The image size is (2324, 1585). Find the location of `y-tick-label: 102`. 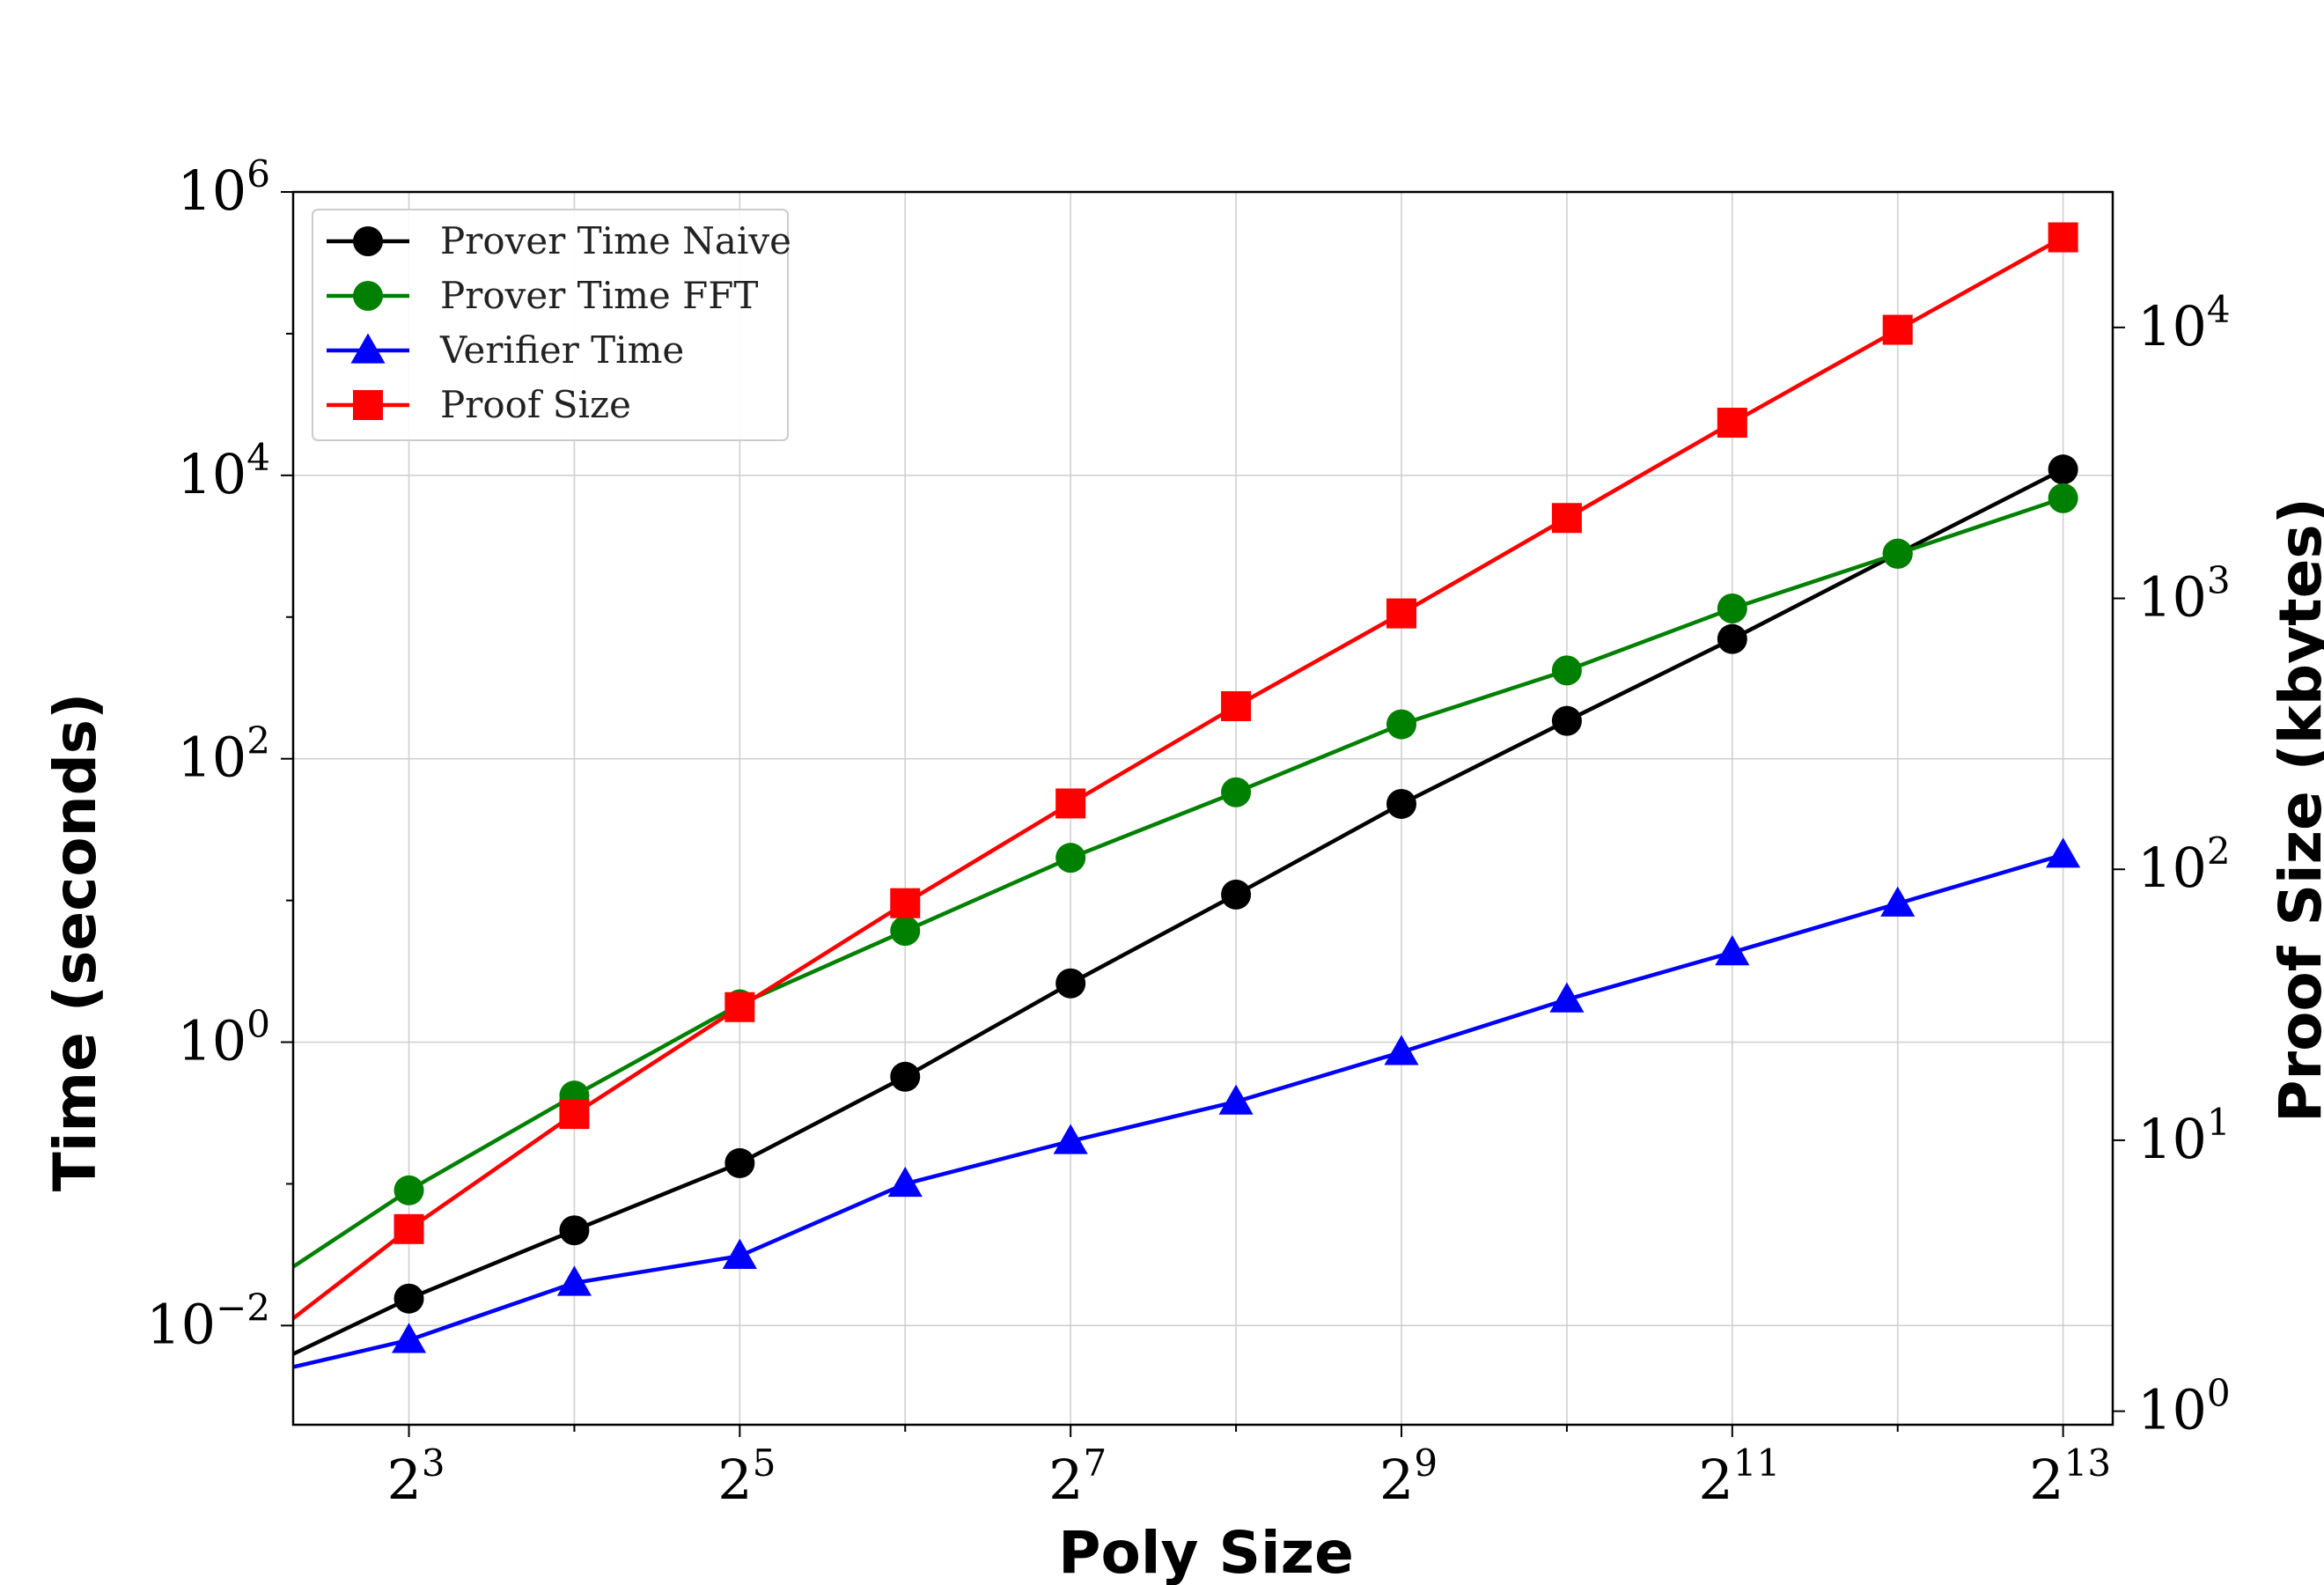

y-tick-label: 102 is located at coordinates (223, 754).